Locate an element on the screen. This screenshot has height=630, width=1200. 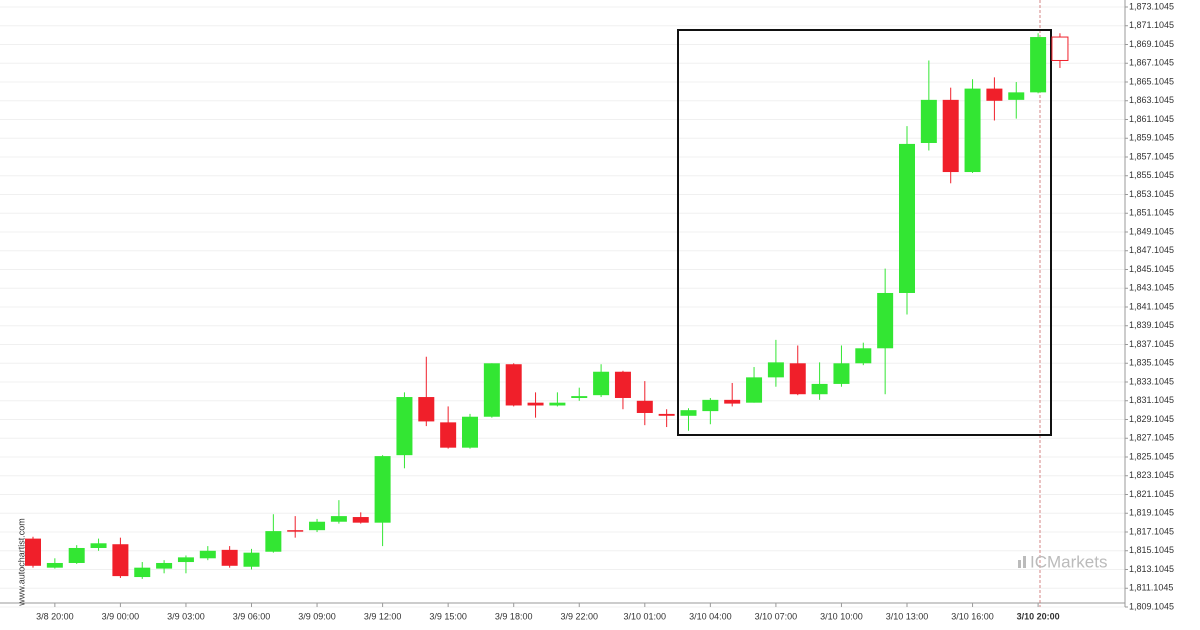
x-tick-label: 3/9 18:00 is located at coordinates (514, 616).